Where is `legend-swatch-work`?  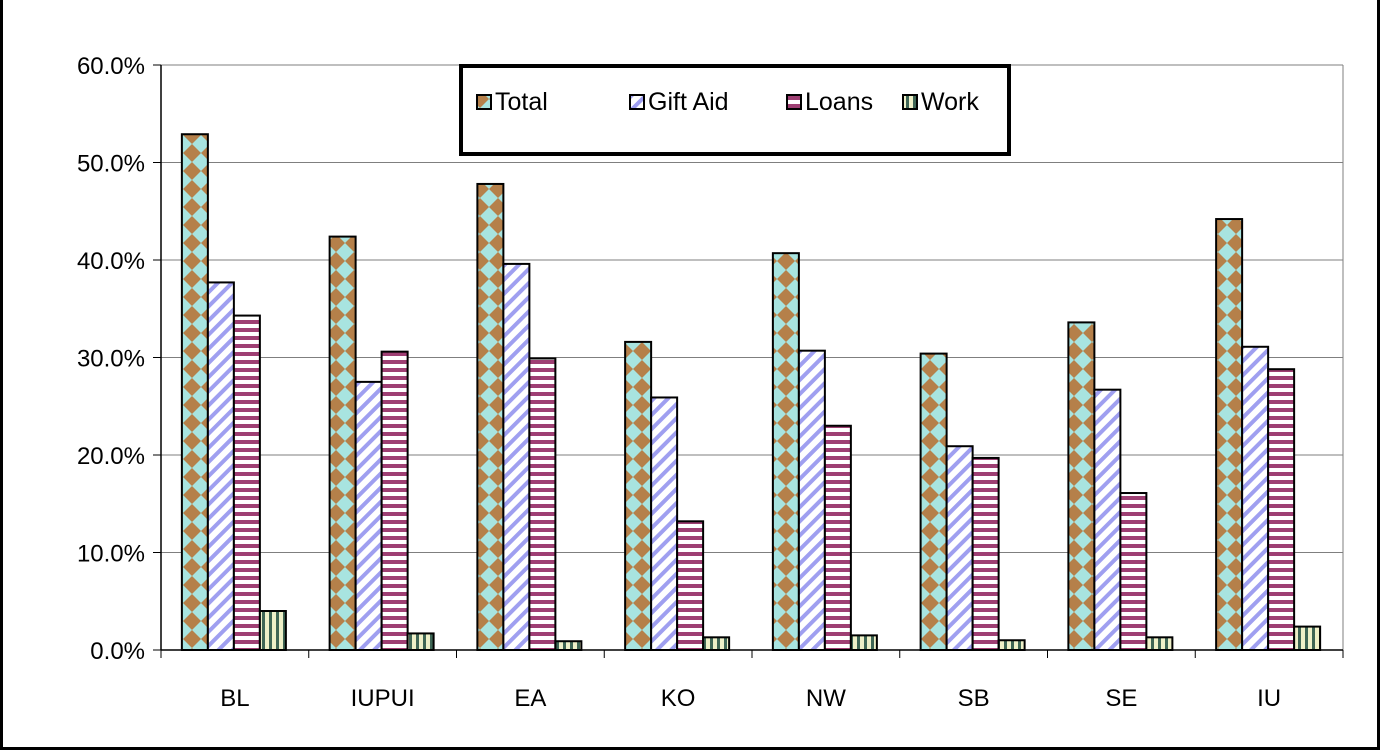
legend-swatch-work is located at coordinates (910, 102).